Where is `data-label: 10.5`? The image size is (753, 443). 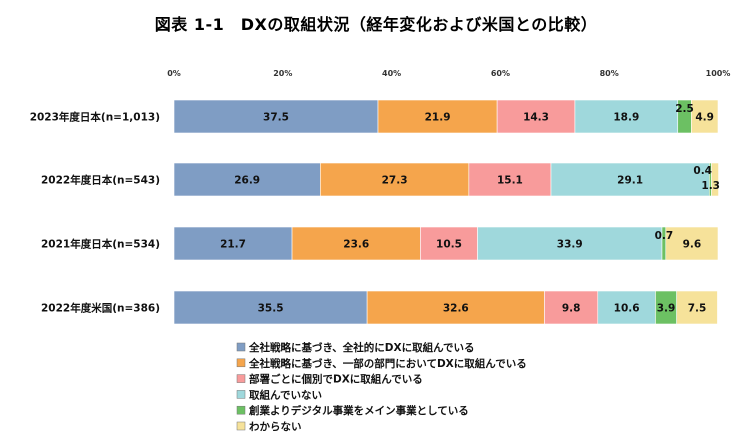
data-label: 10.5 is located at coordinates (449, 245).